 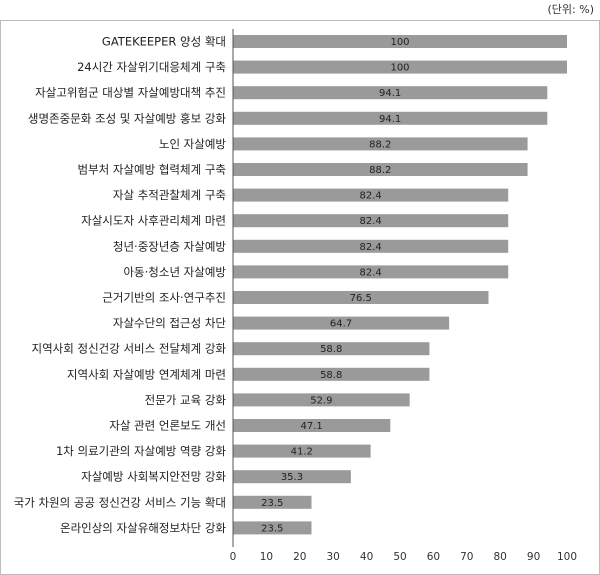 What do you see at coordinates (533, 557) in the screenshot?
I see `x-tick-label: 90` at bounding box center [533, 557].